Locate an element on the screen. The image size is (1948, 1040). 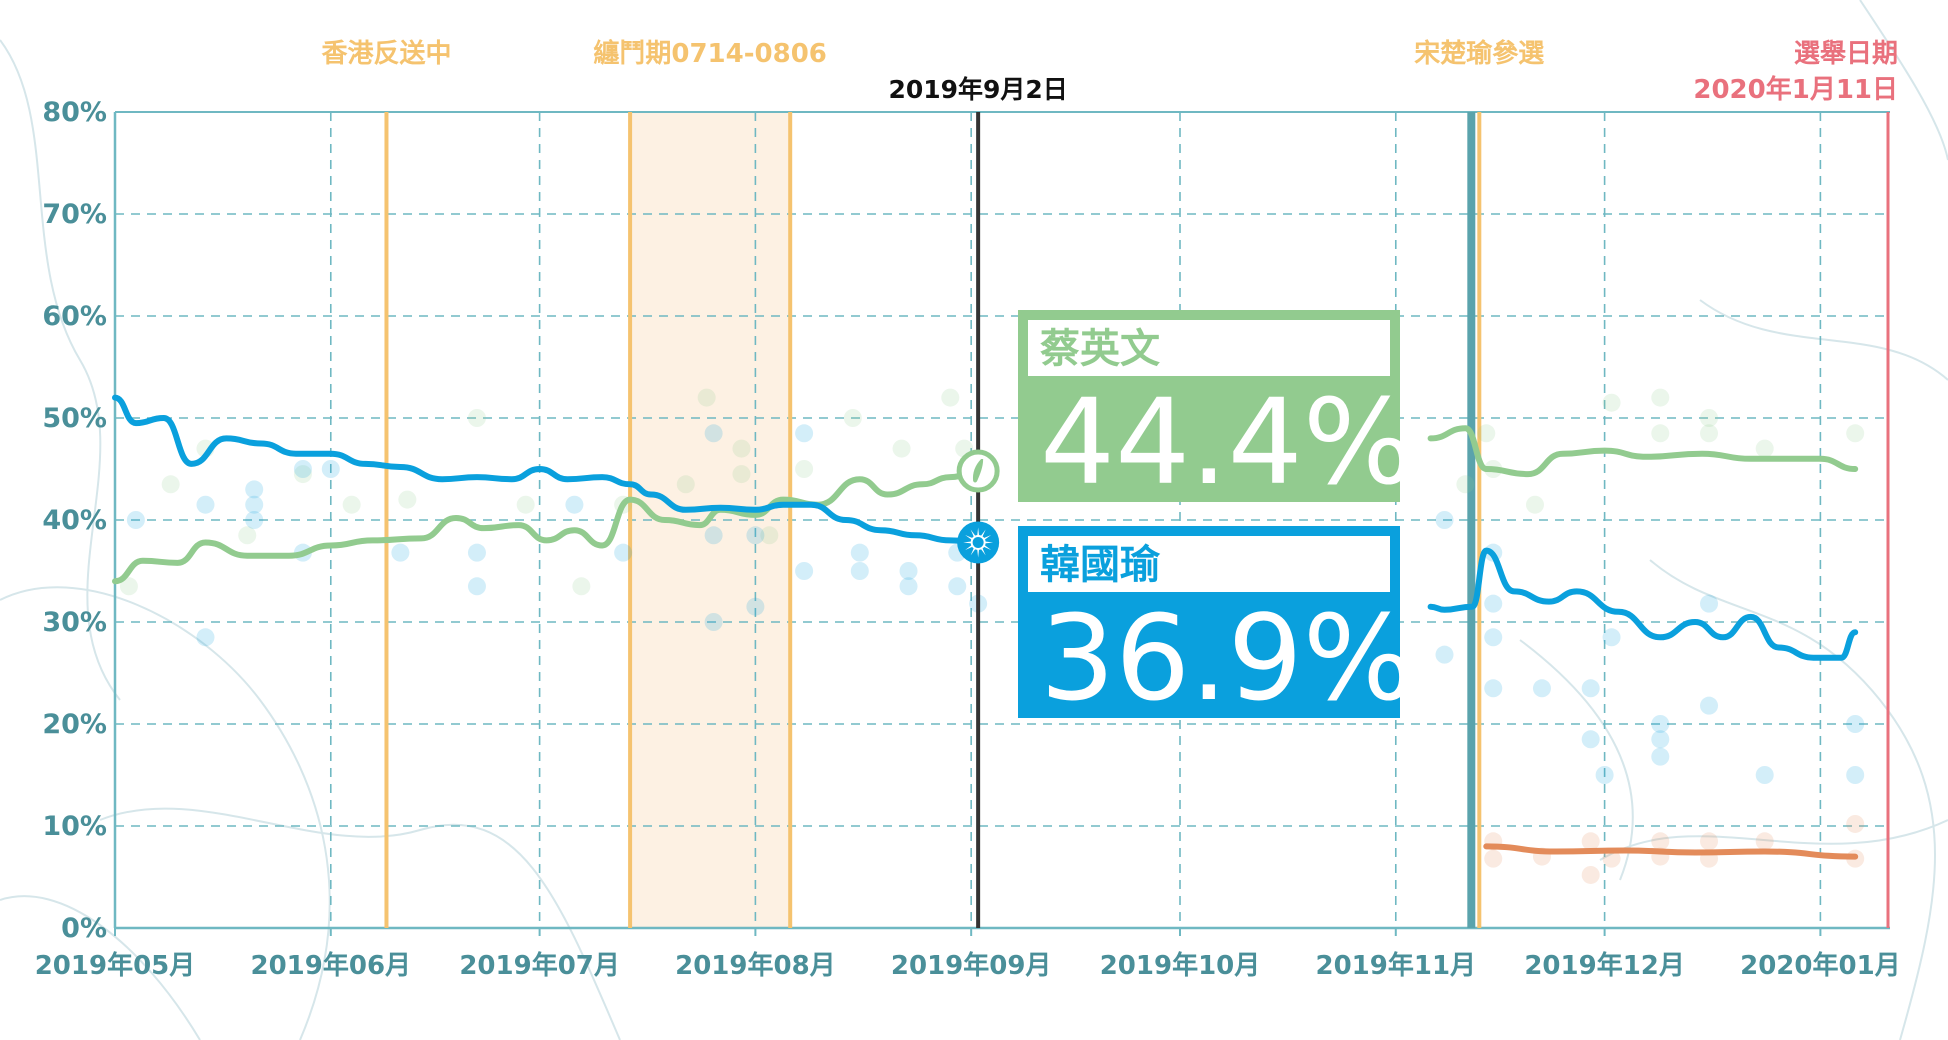
y-tick-label: 0% is located at coordinates (84, 928).